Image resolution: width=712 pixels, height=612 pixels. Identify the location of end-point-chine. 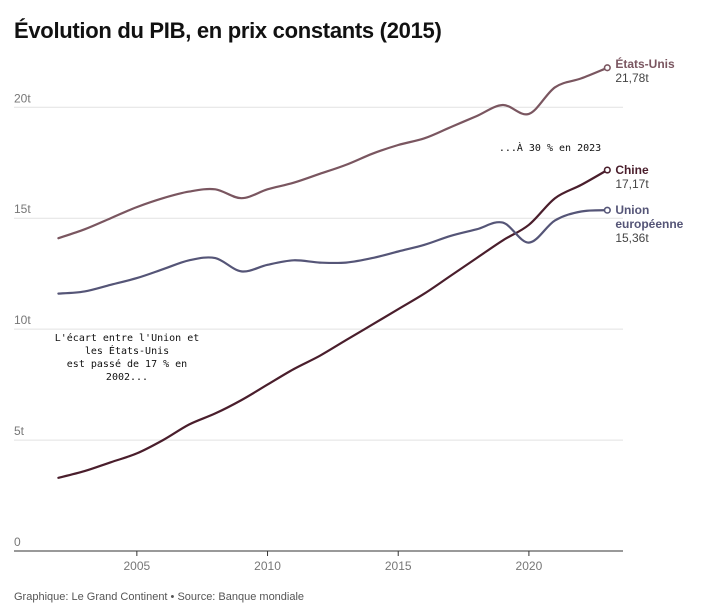
(607, 170).